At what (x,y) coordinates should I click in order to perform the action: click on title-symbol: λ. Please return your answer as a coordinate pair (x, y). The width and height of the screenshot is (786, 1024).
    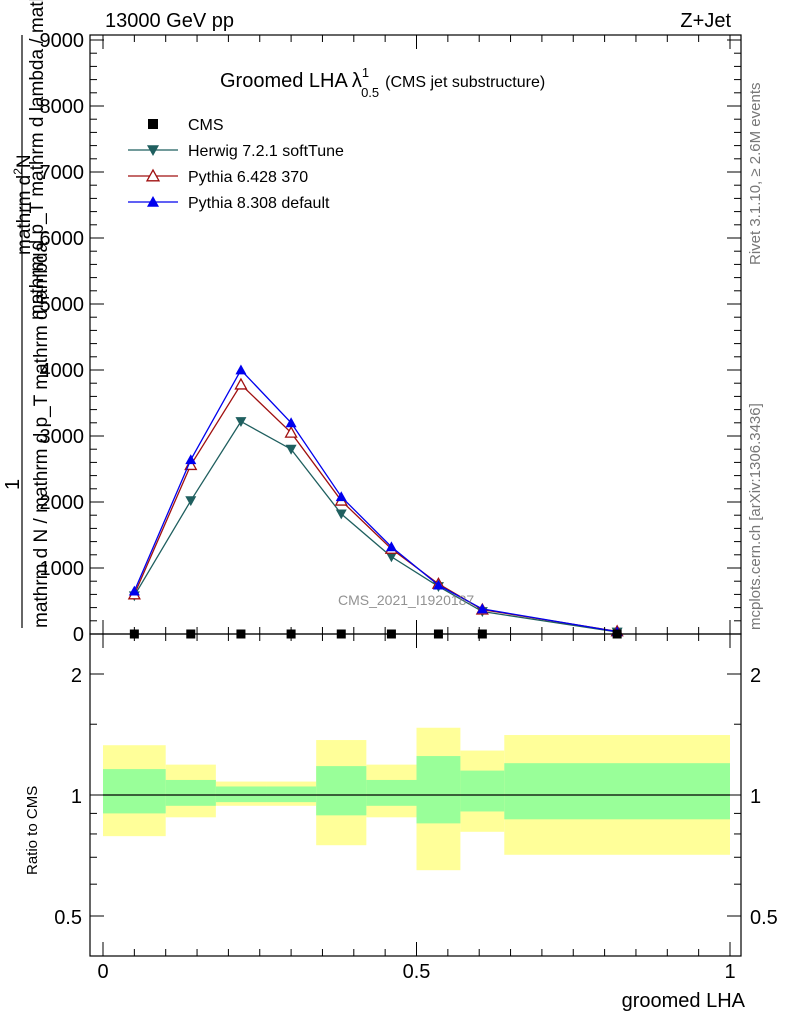
    Looking at the image, I should click on (357, 81).